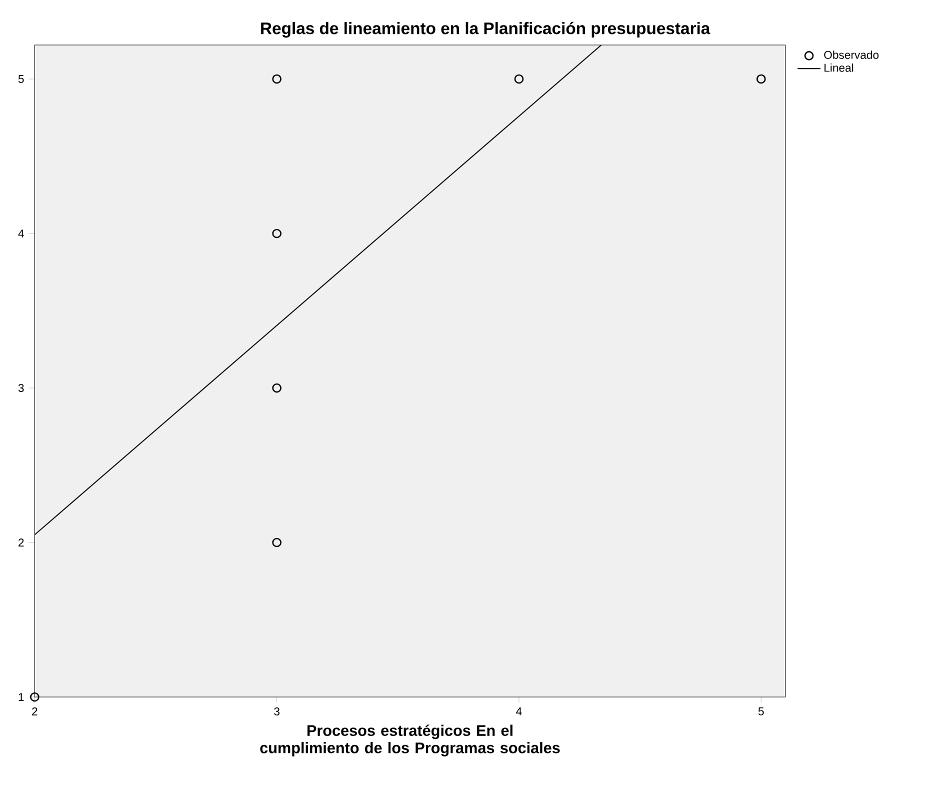 This screenshot has height=793, width=952. I want to click on chart-title: Reglas de lineamiento en la Planificación presupuestaria, so click(485, 30).